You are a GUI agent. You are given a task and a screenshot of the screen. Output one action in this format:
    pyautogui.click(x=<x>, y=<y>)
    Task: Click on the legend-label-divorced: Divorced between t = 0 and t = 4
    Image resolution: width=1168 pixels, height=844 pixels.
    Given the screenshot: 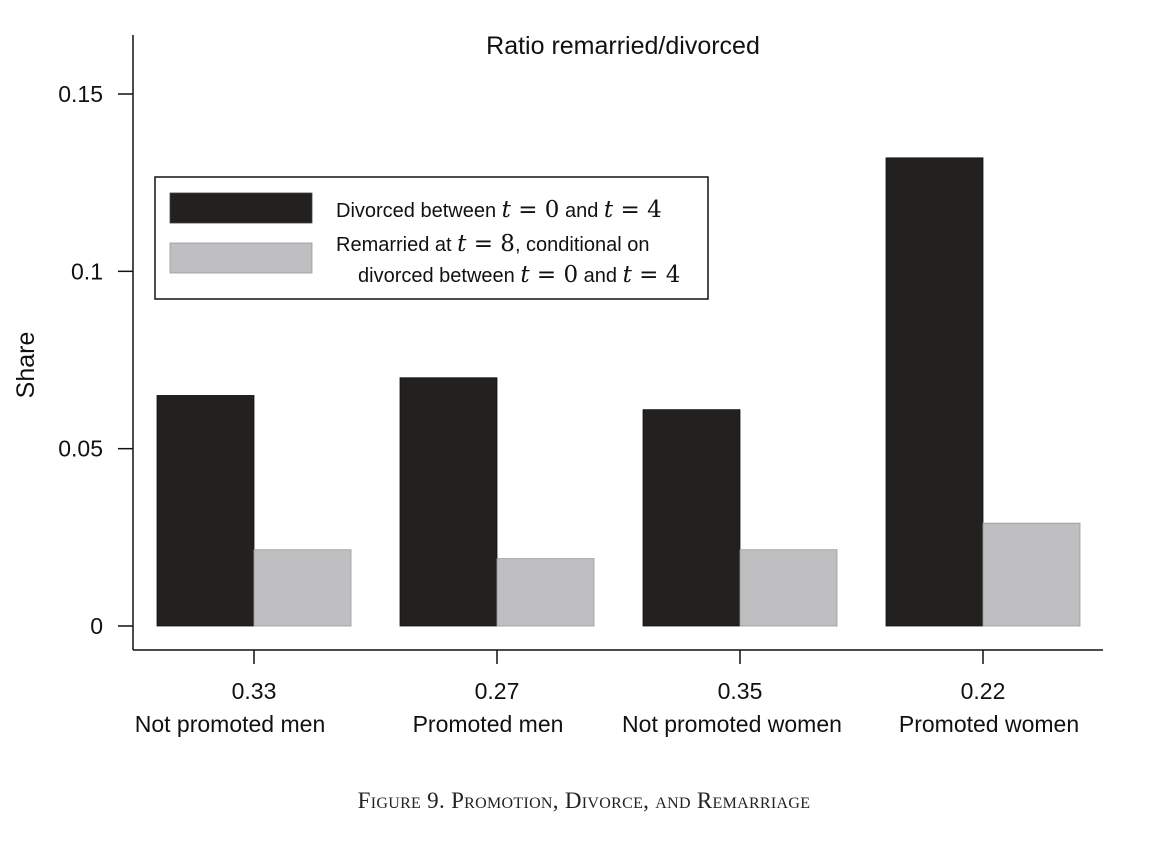 What is the action you would take?
    pyautogui.click(x=499, y=210)
    